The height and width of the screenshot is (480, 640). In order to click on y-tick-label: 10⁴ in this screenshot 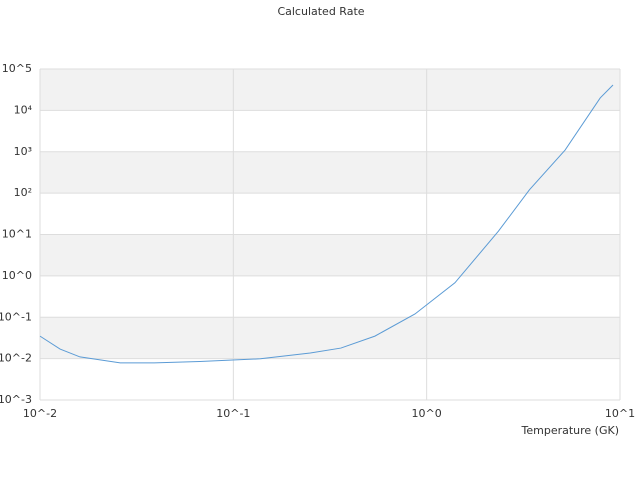, I will do `click(23, 109)`.